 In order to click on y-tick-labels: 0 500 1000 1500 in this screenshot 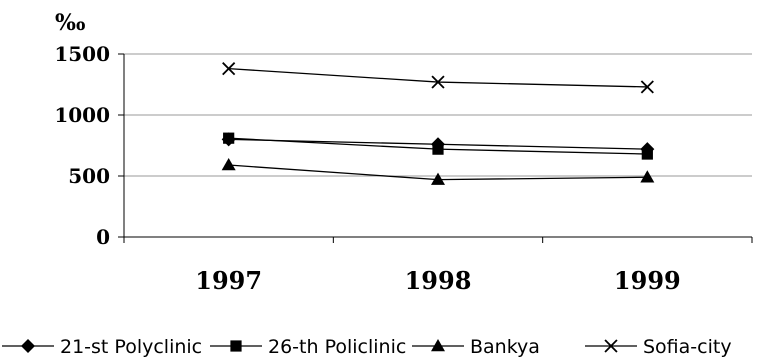, I will do `click(82, 145)`.